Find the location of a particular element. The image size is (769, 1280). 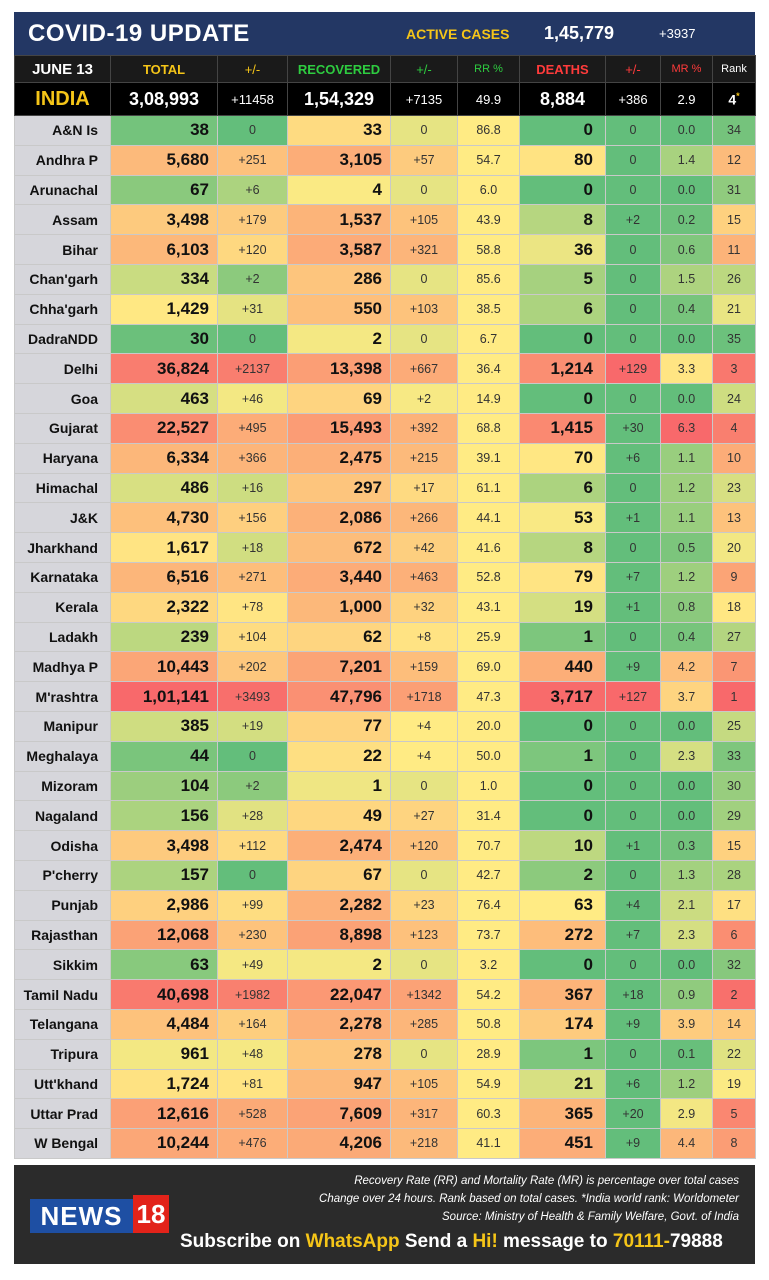

state-name: Uttar Prad is located at coordinates (62, 1114).